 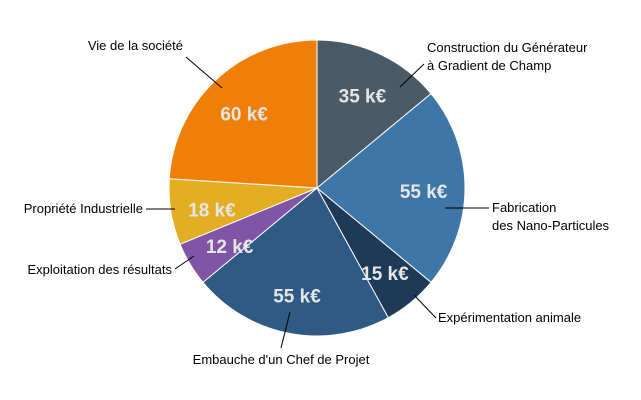 I want to click on category-label-line: Construction du Générateur, so click(x=507, y=47).